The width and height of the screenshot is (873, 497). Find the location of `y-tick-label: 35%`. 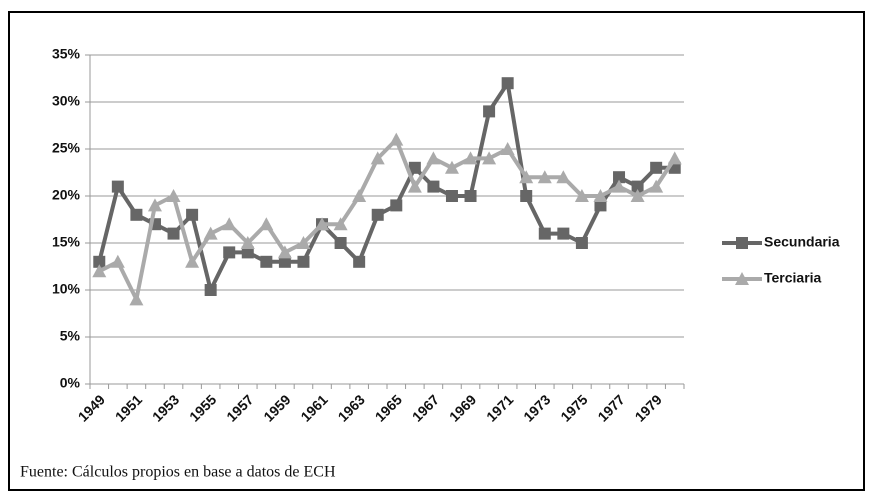

y-tick-label: 35% is located at coordinates (66, 54).